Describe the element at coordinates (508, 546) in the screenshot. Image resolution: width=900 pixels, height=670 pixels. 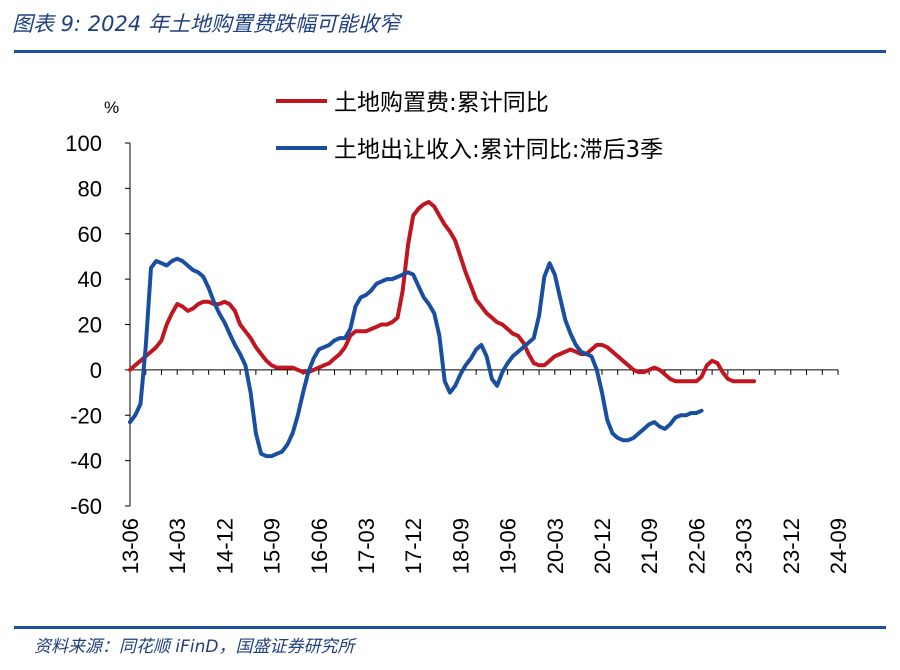
I see `x-tick-label: 19-06` at that location.